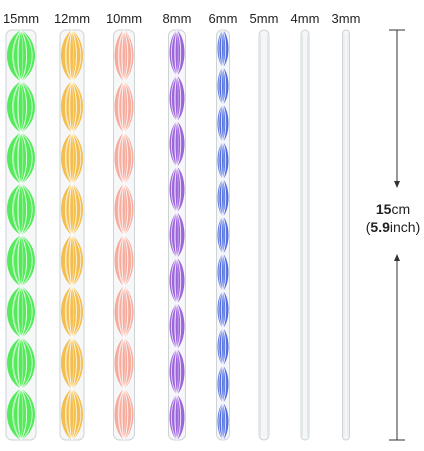 The image size is (424, 451). Describe the element at coordinates (124, 18) in the screenshot. I see `rod-size-label: 10mm` at that location.